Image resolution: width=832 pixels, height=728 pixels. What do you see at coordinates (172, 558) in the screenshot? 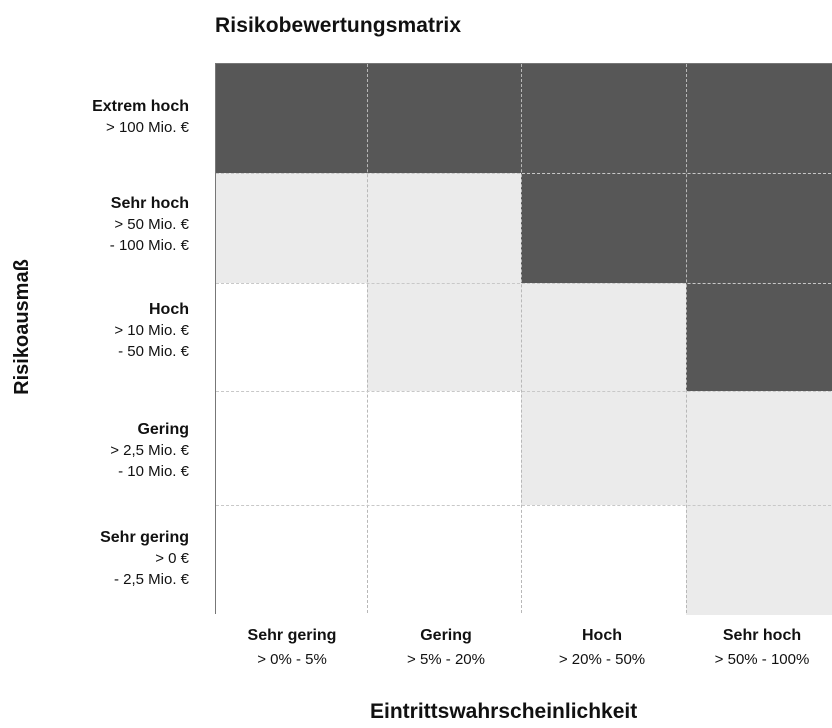
I see `row-label-range: > 0 €` at bounding box center [172, 558].